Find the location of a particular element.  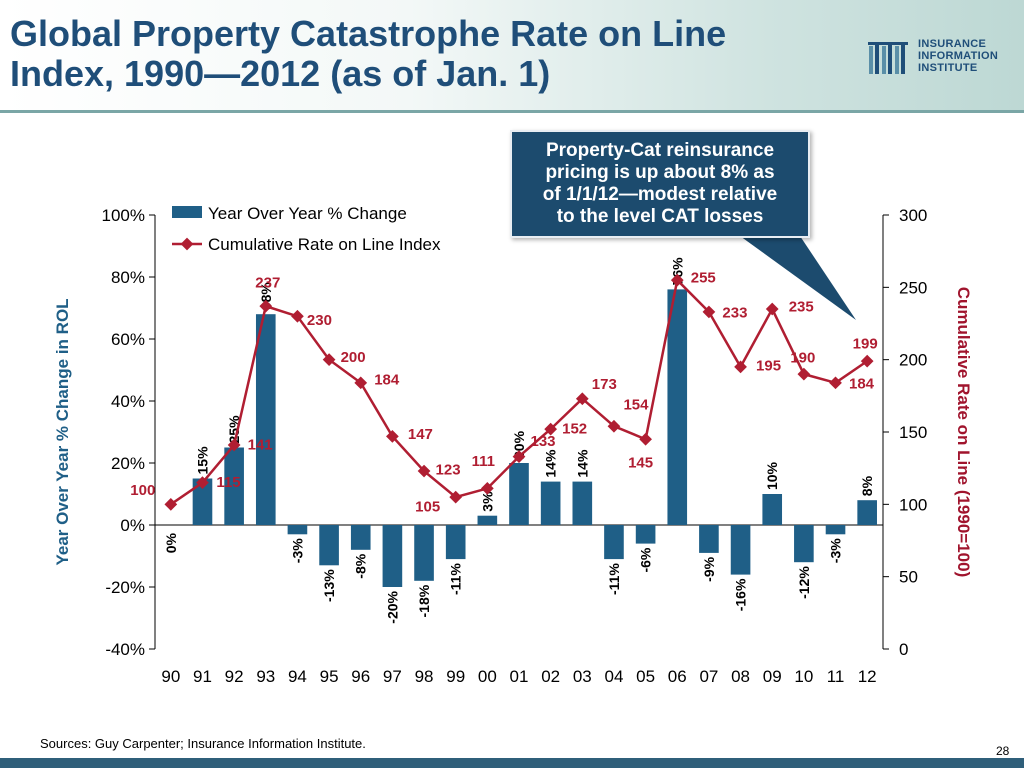

x-tick-label: 90 is located at coordinates (170, 676).